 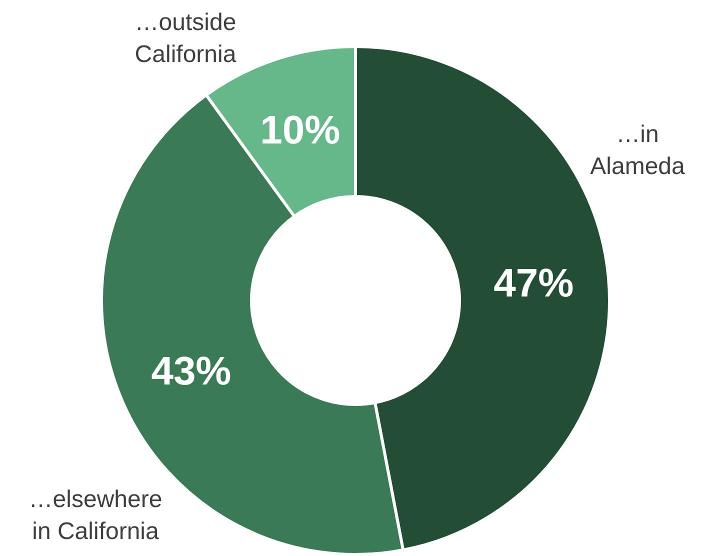 What do you see at coordinates (95, 516) in the screenshot?
I see `slice-label: …elsewhere in California` at bounding box center [95, 516].